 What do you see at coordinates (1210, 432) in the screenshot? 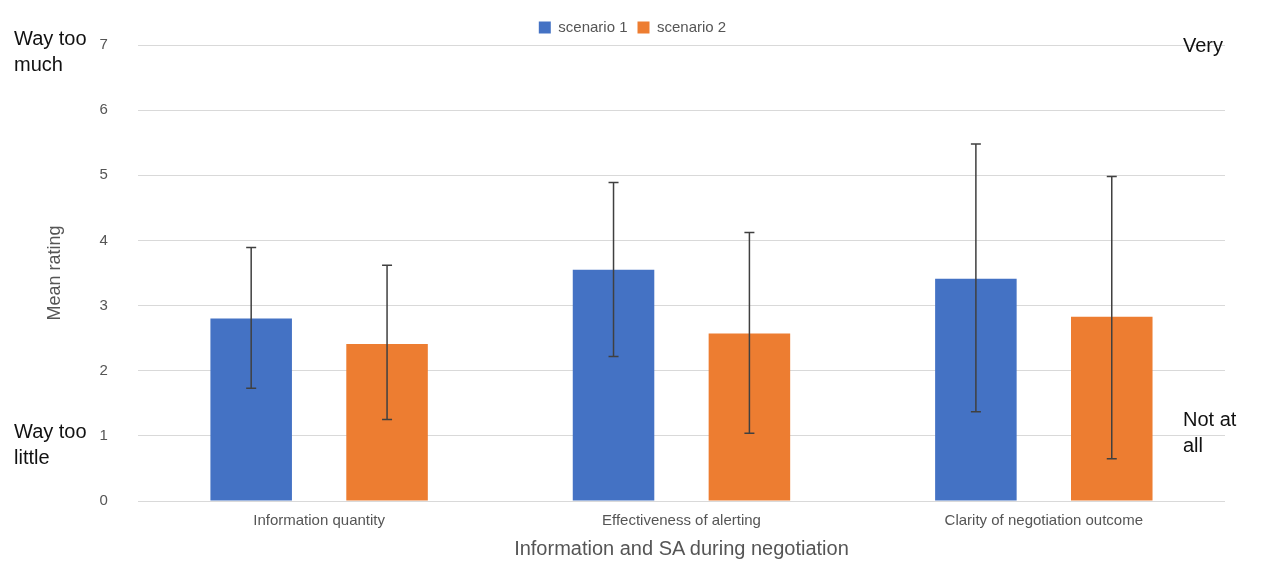
I see `annotation: Not at all` at bounding box center [1210, 432].